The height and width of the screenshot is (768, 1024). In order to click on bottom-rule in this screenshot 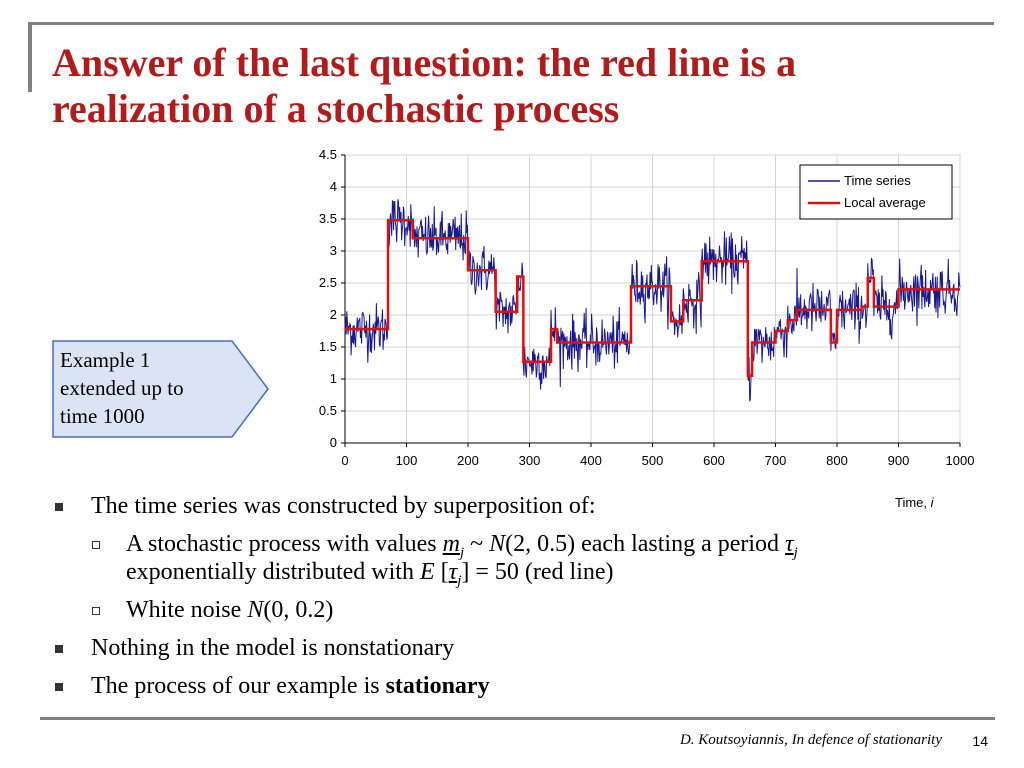, I will do `click(517, 718)`.